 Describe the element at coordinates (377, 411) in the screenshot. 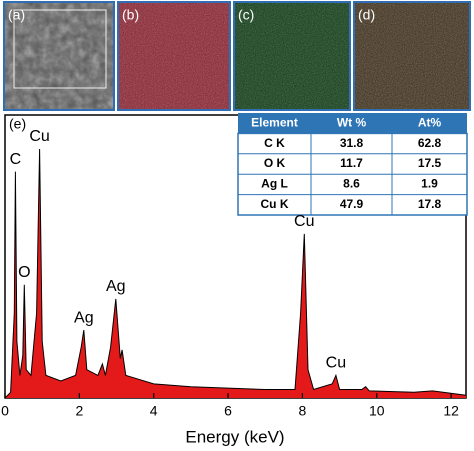

I see `x-tick-label: 10` at that location.